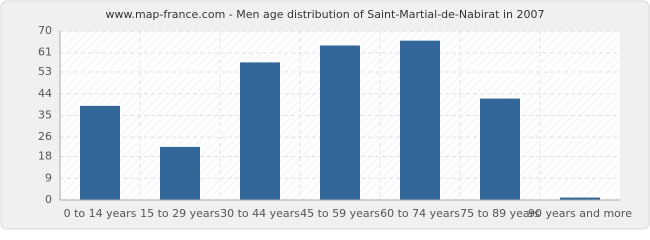  I want to click on x-tick-label: 45 to 59 years, so click(340, 213).